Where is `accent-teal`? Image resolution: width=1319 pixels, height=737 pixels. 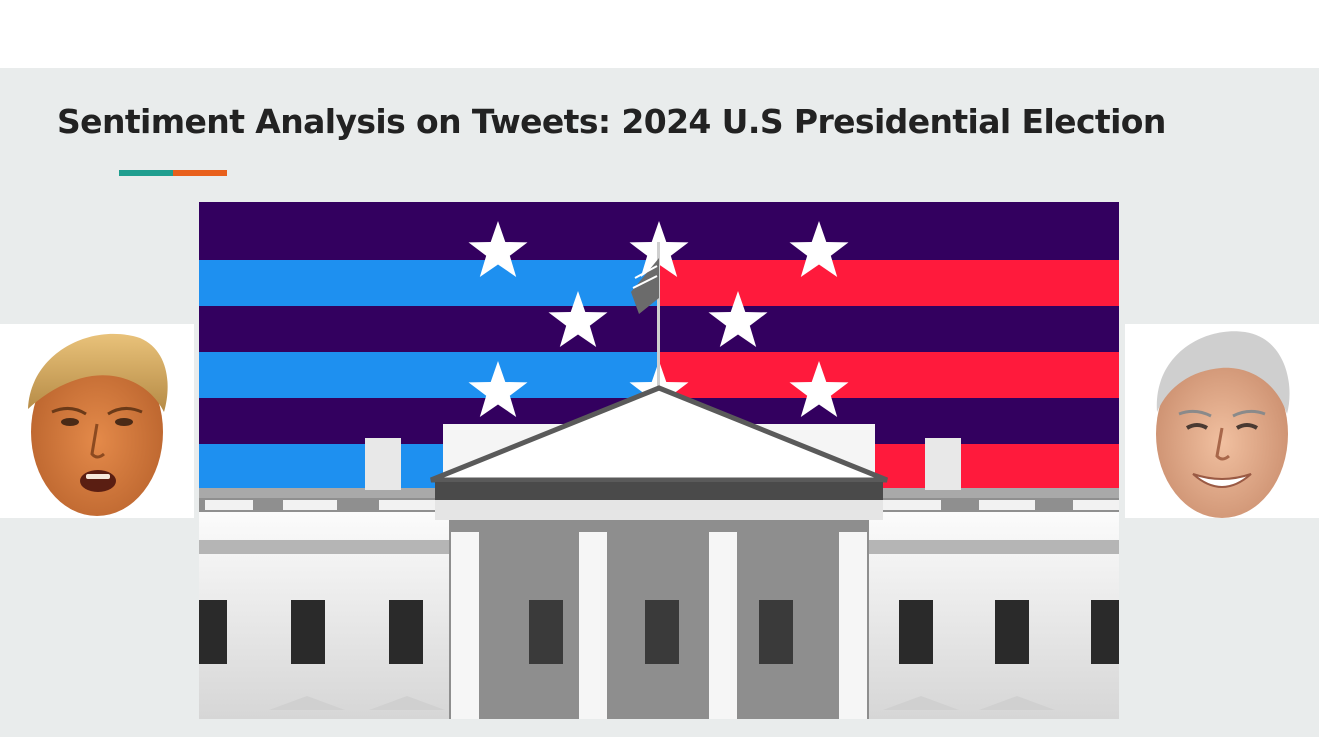 accent-teal is located at coordinates (146, 173).